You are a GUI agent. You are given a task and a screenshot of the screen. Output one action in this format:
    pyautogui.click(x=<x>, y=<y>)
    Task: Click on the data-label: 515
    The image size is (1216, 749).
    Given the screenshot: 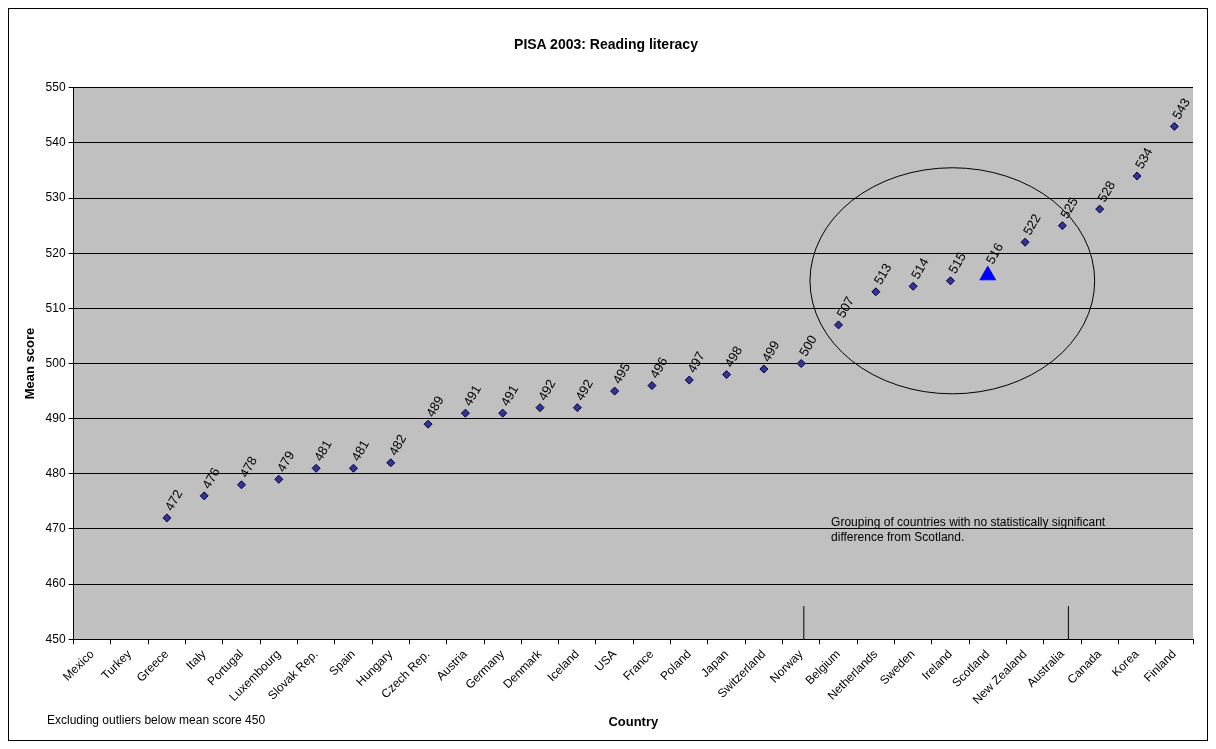 What is the action you would take?
    pyautogui.click(x=957, y=263)
    